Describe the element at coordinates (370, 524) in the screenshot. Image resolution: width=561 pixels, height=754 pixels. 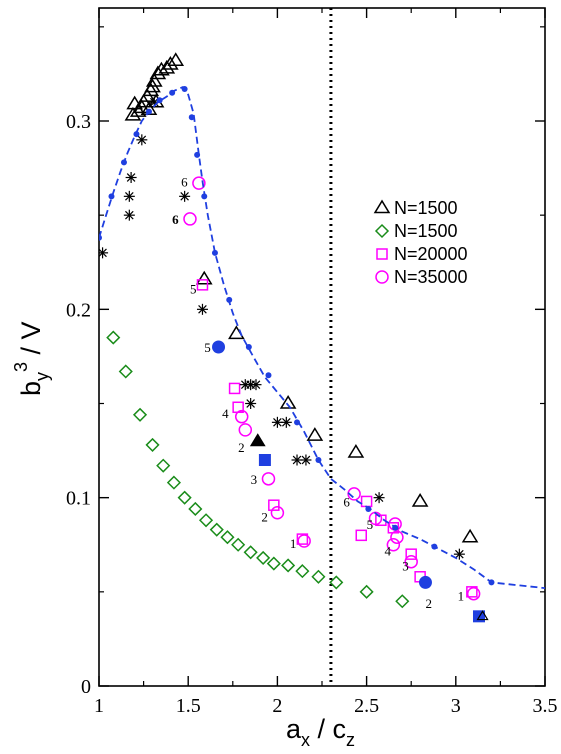
I see `point-annotation: 5` at that location.